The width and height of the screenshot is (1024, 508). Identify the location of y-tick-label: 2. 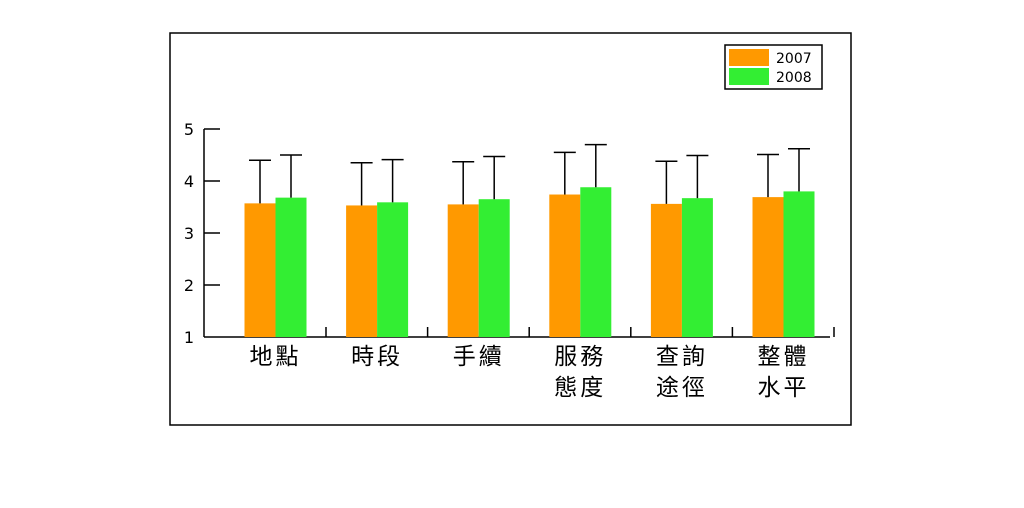
(189, 285).